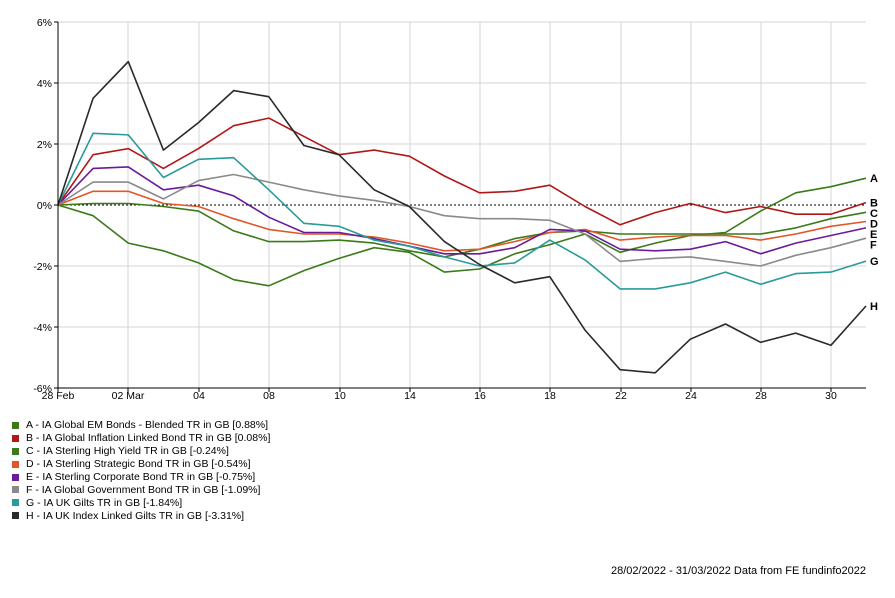 Image resolution: width=895 pixels, height=598 pixels. I want to click on series-end-label: F, so click(873, 246).